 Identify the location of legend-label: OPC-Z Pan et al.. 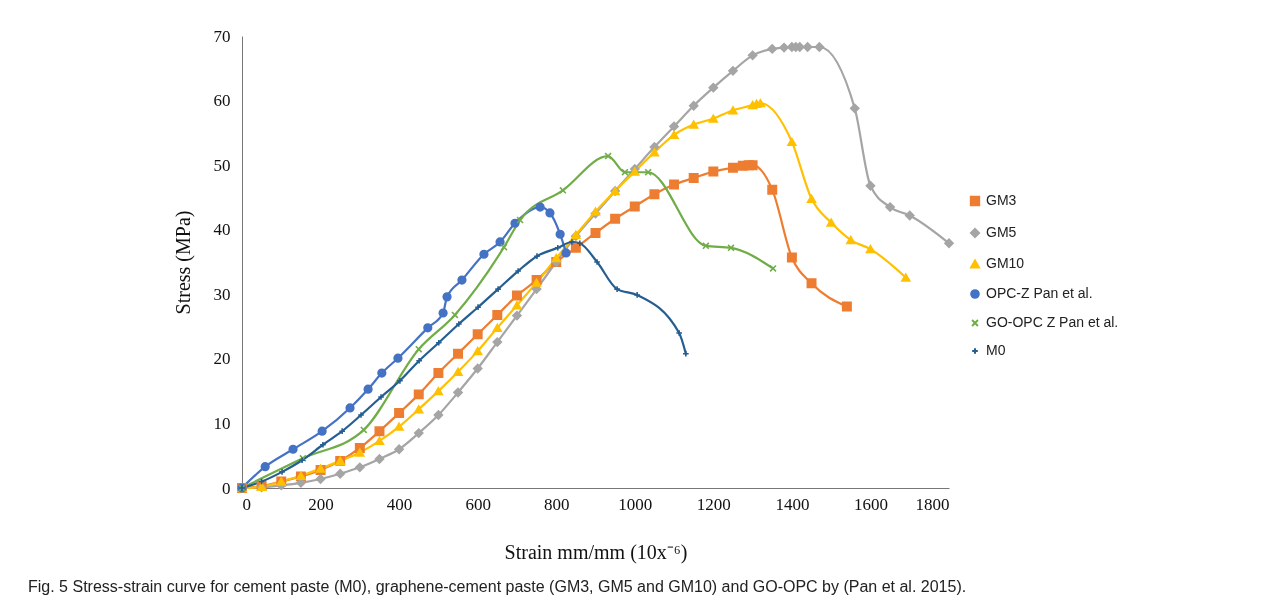
(1039, 293).